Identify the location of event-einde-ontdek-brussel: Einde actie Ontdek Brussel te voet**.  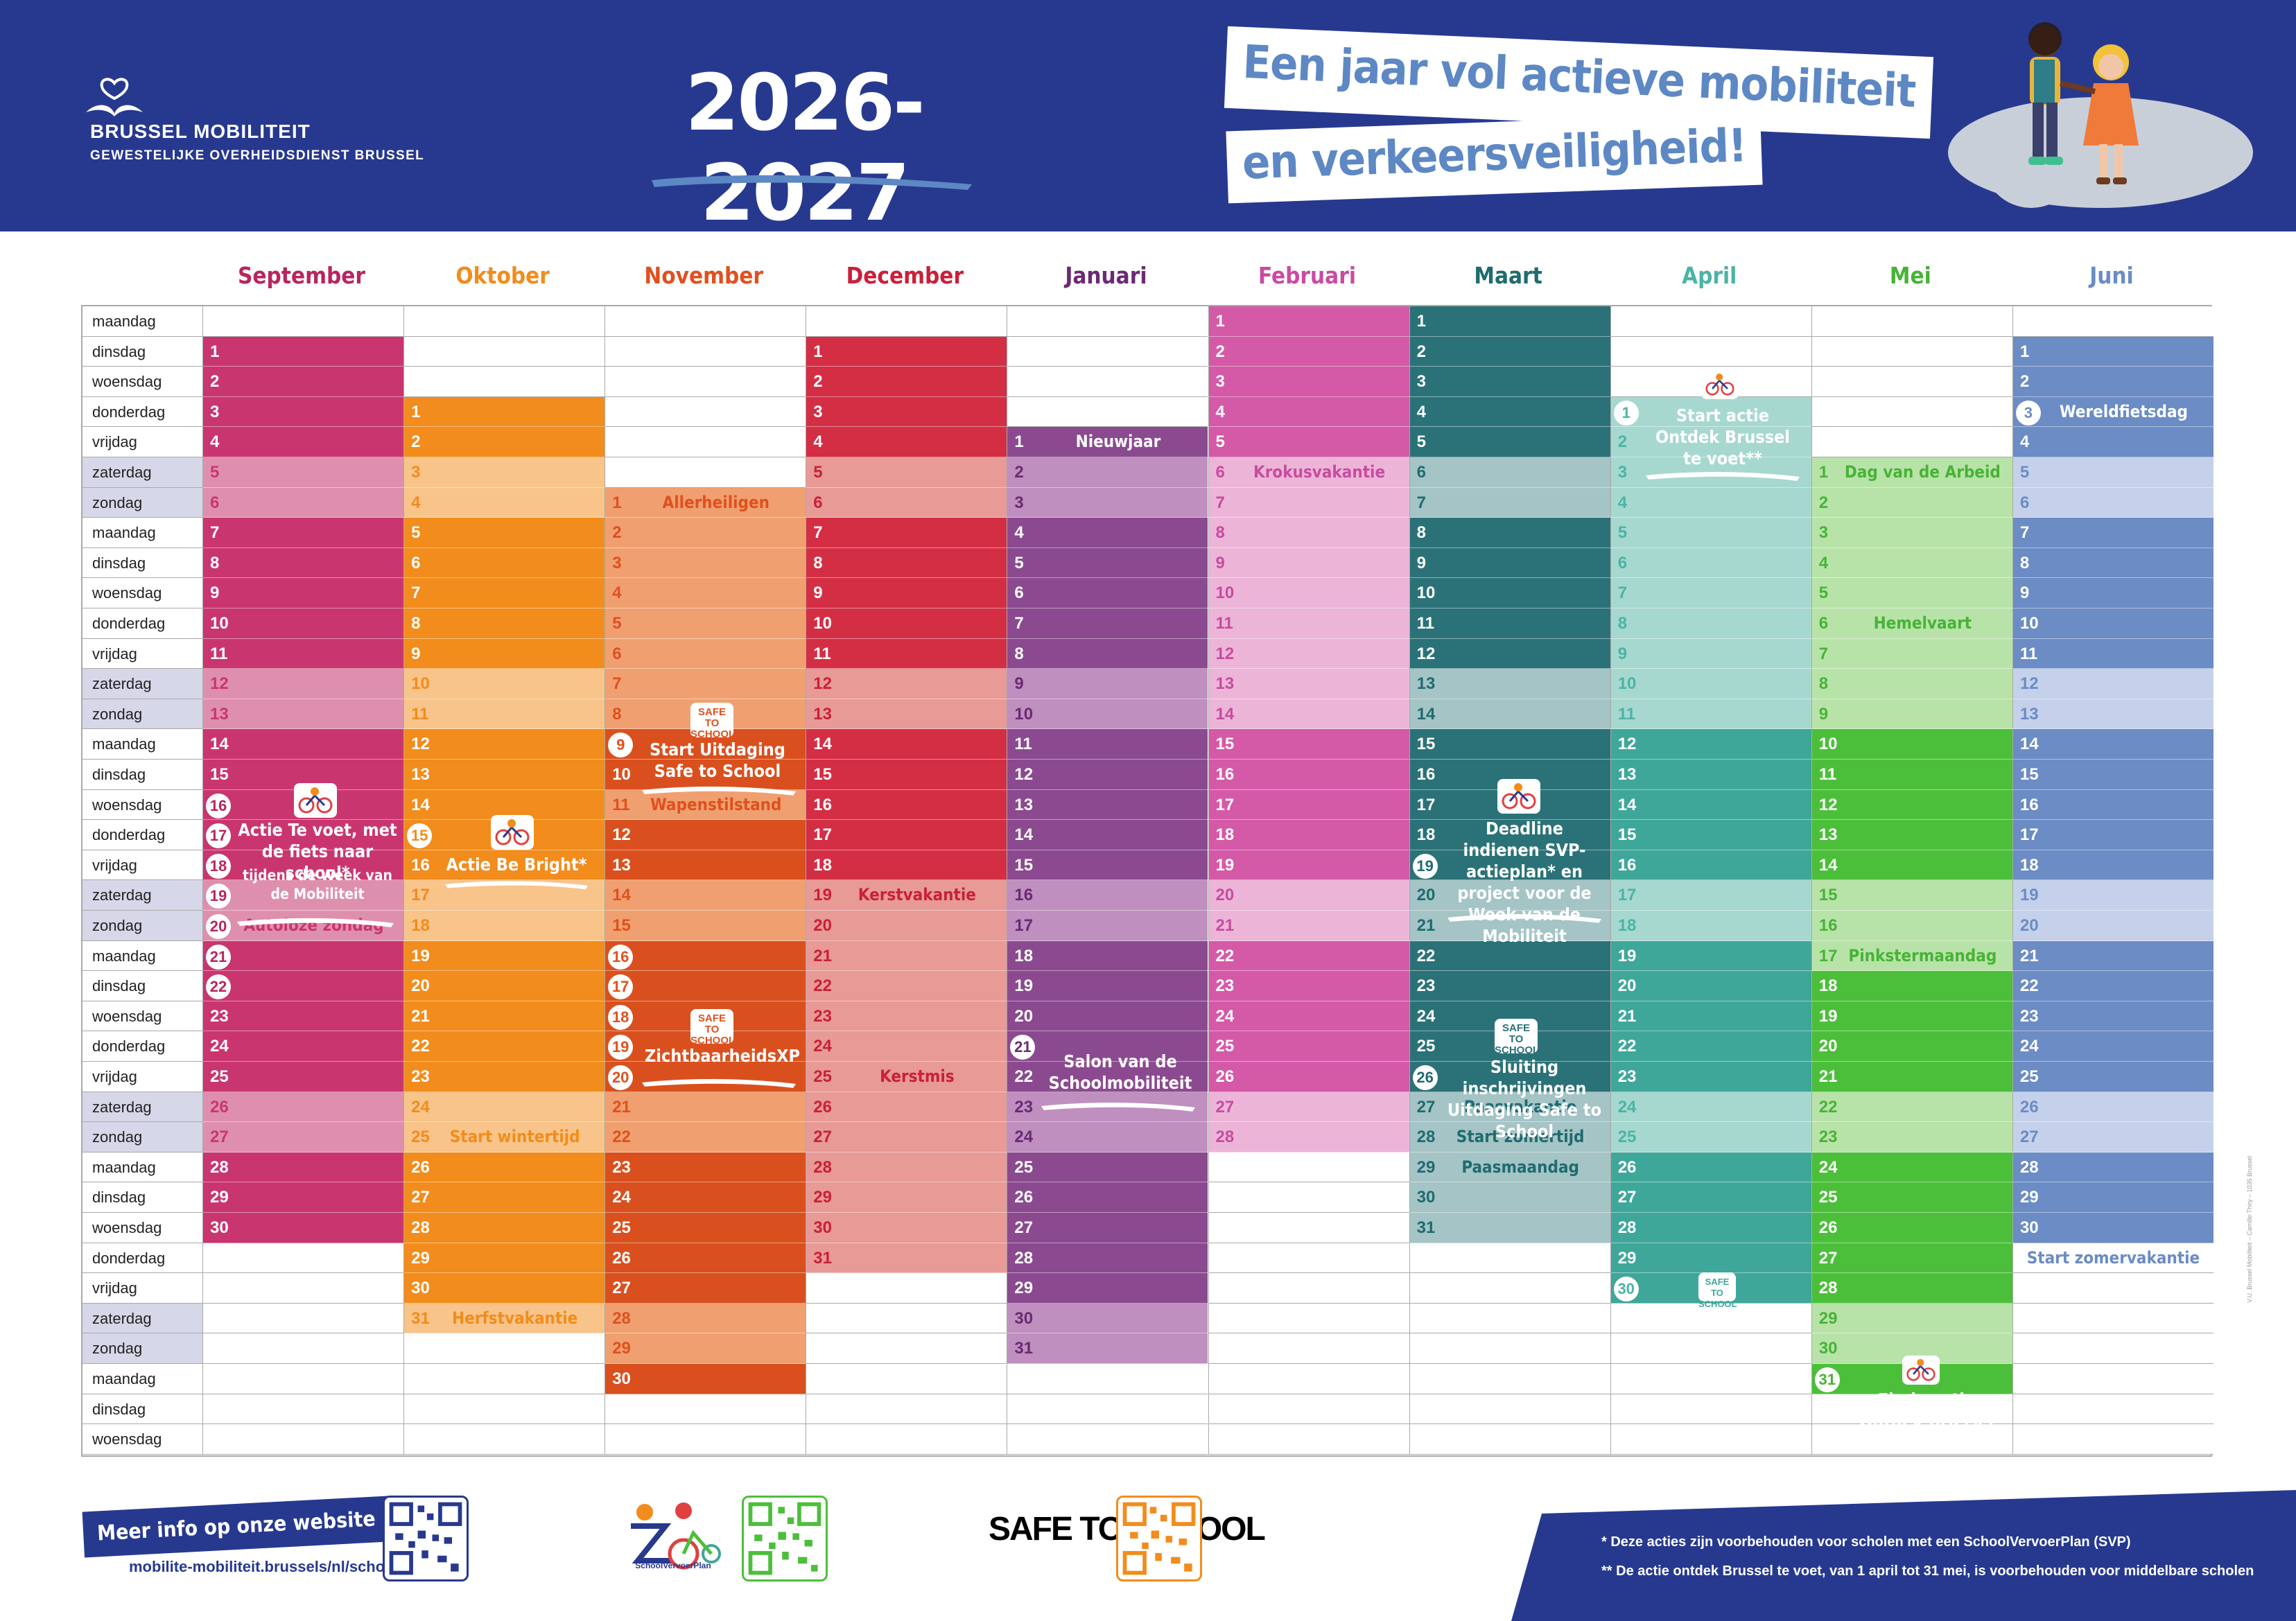
(1926, 1421).